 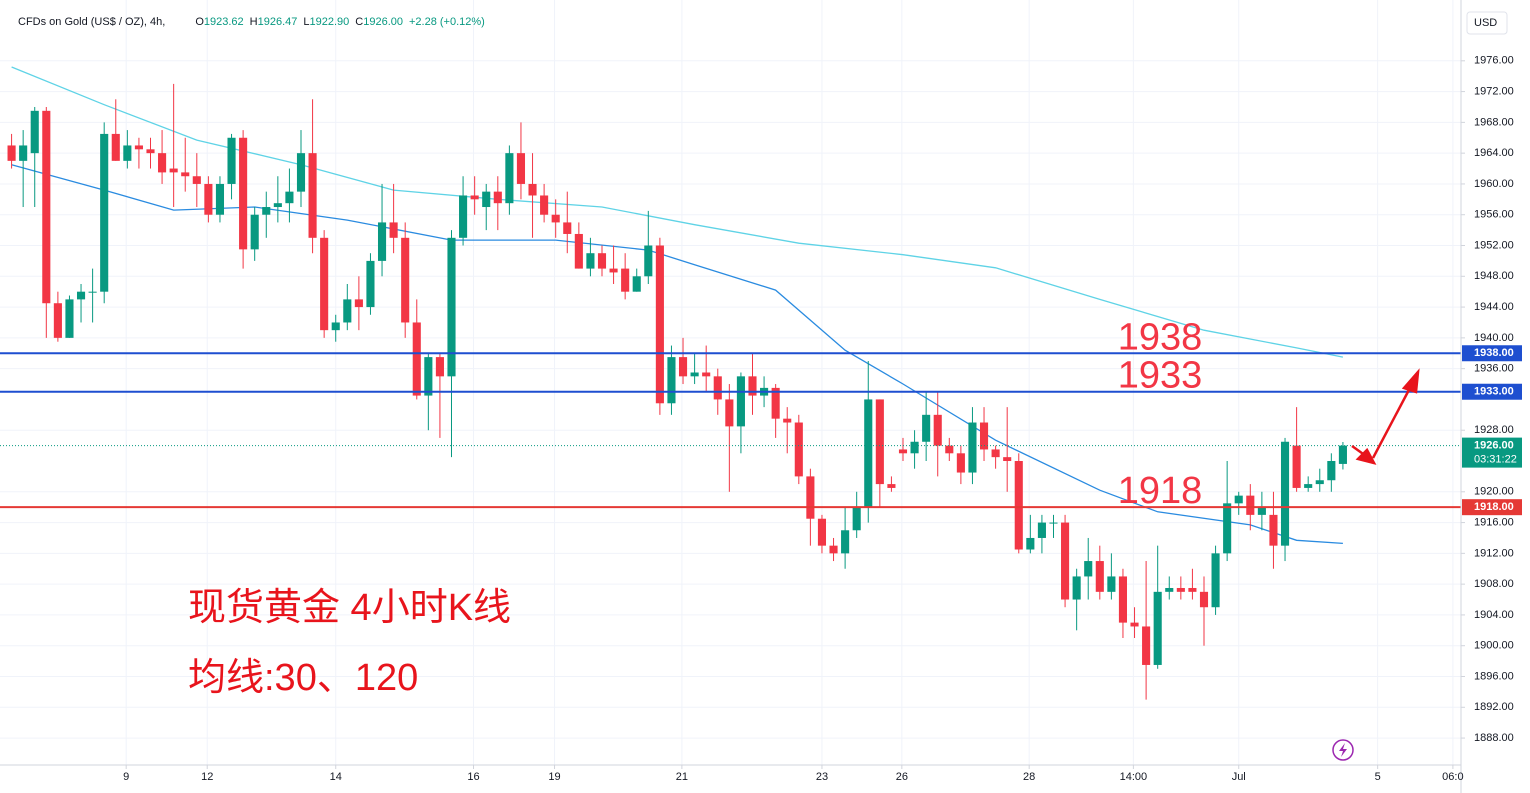 I want to click on y-tick-label: 1976.00, so click(x=1494, y=61).